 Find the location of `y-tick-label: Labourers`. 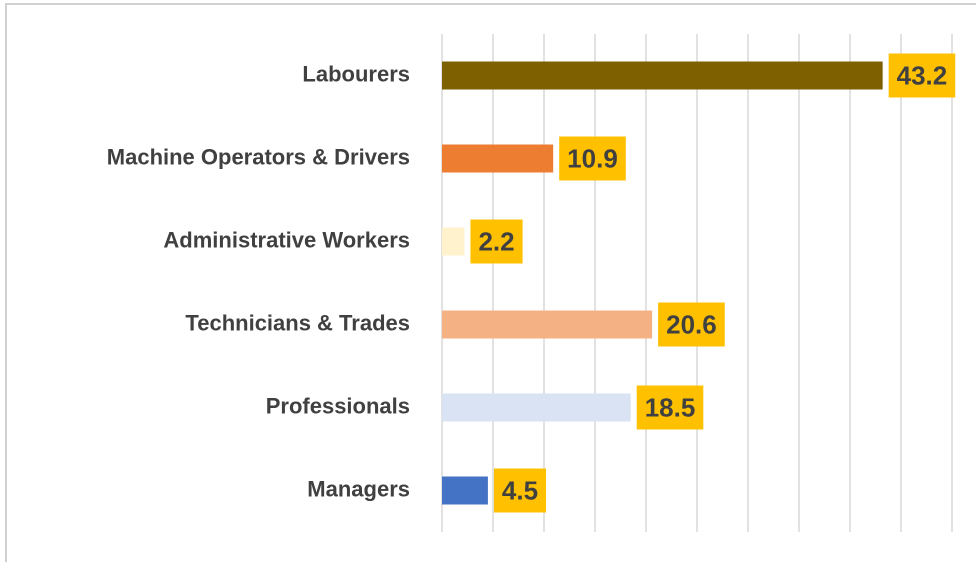

y-tick-label: Labourers is located at coordinates (356, 73).